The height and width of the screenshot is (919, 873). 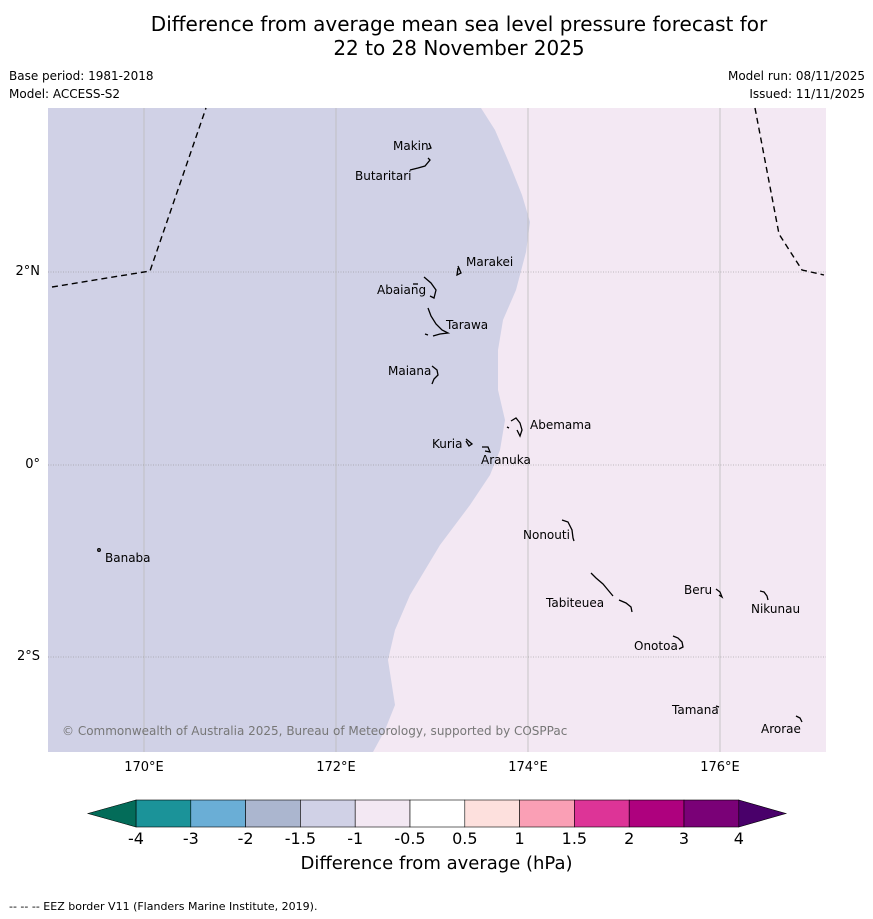 What do you see at coordinates (459, 271) in the screenshot?
I see `island-marakei` at bounding box center [459, 271].